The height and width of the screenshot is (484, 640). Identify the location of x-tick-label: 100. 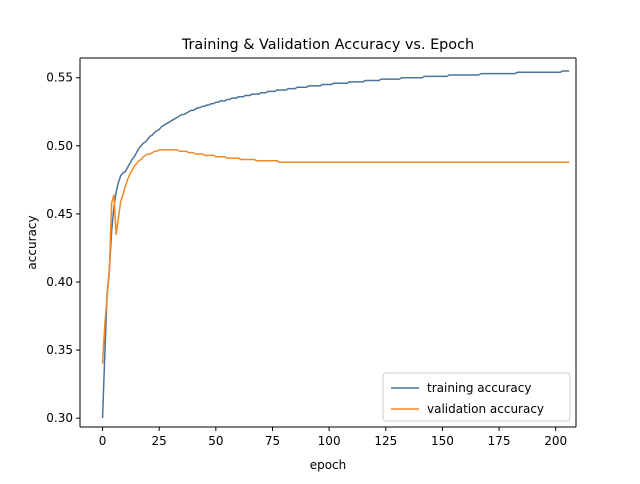
(329, 441).